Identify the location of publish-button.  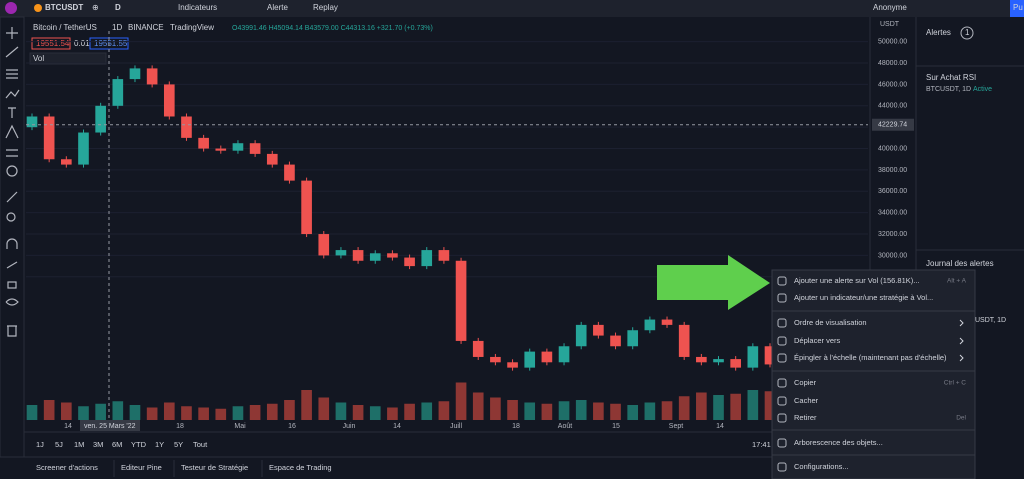
(1017, 8).